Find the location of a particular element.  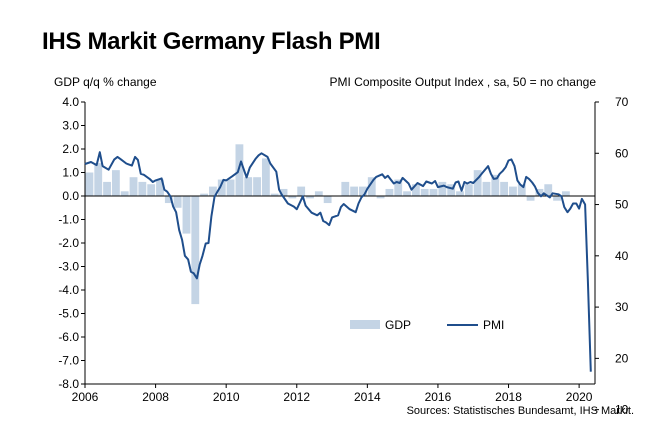

right-tick-label: 10 is located at coordinates (622, 410).